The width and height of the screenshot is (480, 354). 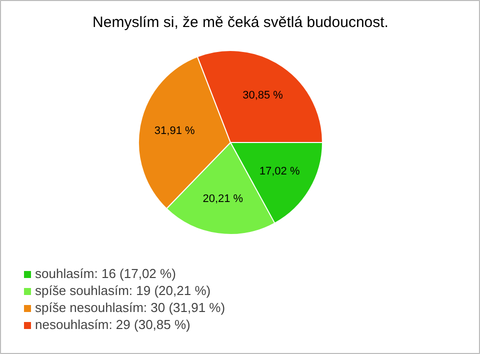 I want to click on legend-label: spíše nesouhlasím: 30 (31,91 %), so click(x=130, y=307).